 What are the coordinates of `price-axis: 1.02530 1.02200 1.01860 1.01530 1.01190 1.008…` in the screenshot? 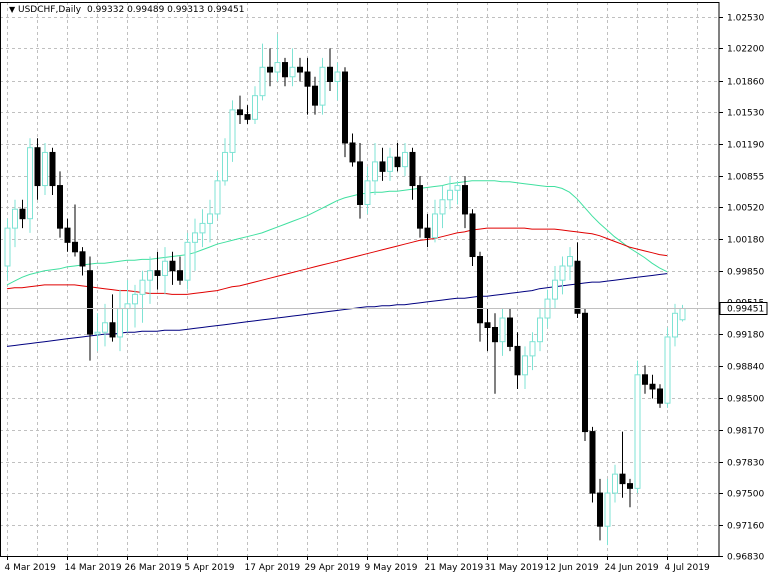 It's located at (743, 288).